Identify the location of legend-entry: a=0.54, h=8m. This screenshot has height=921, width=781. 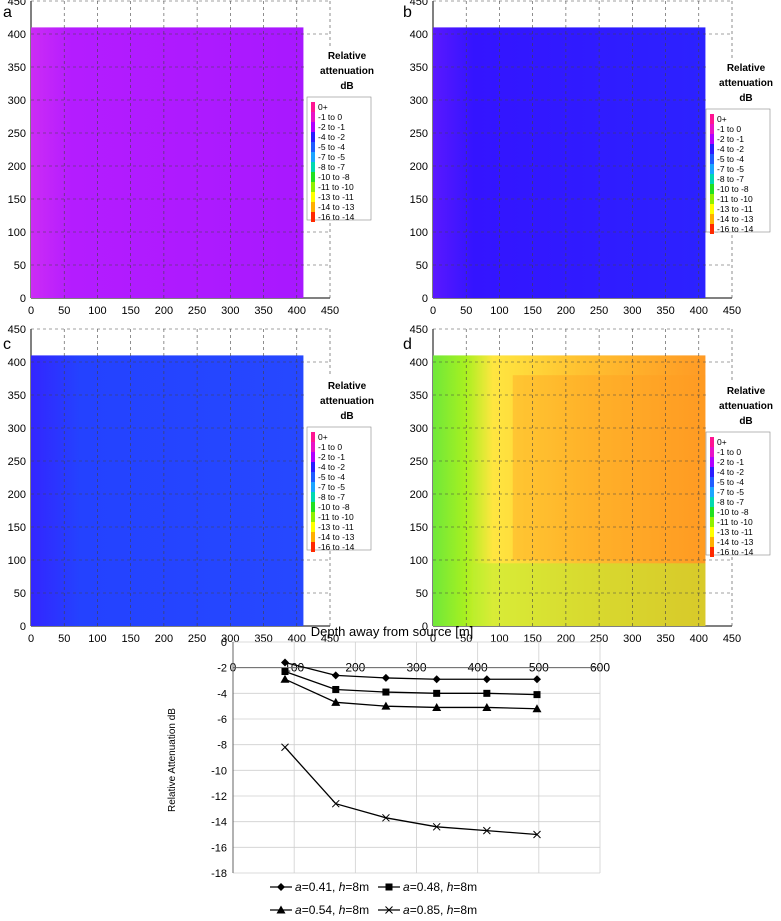
(319, 910).